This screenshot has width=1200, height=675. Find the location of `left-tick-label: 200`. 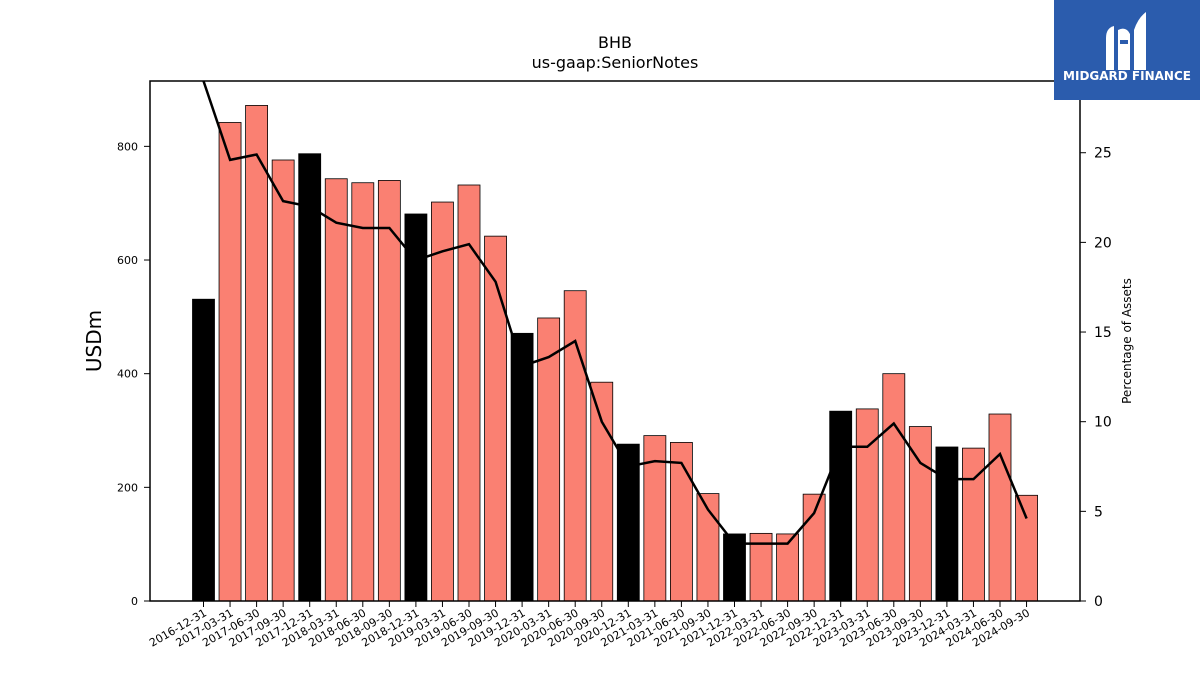

left-tick-label: 200 is located at coordinates (127, 487).